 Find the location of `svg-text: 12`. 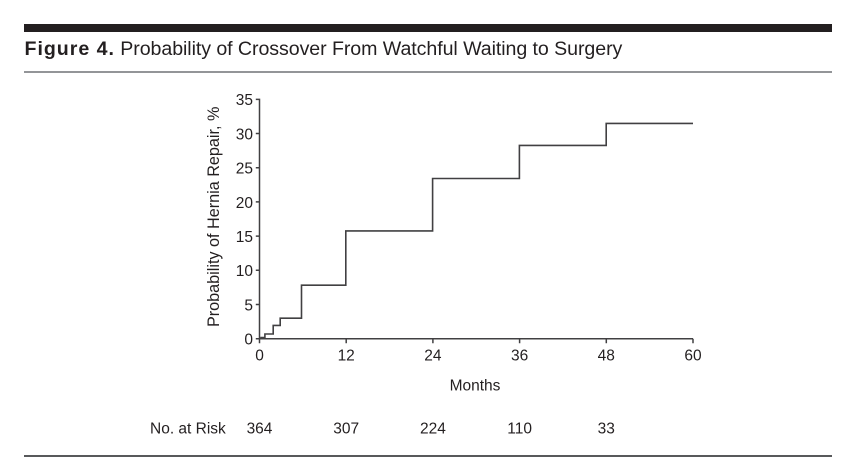

svg-text: 12 is located at coordinates (346, 356).